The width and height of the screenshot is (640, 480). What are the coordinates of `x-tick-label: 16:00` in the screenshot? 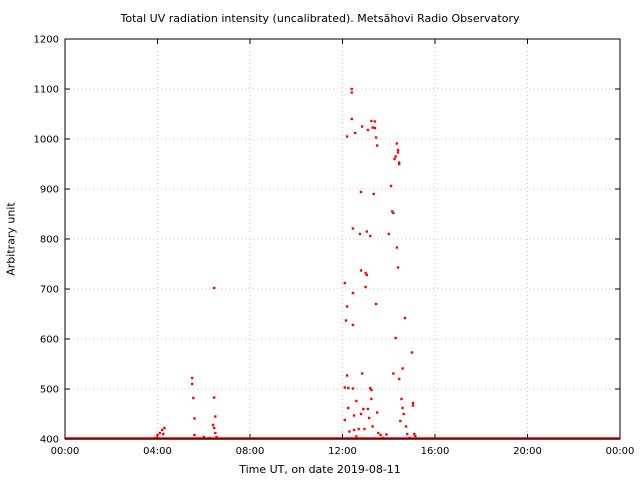 It's located at (435, 451).